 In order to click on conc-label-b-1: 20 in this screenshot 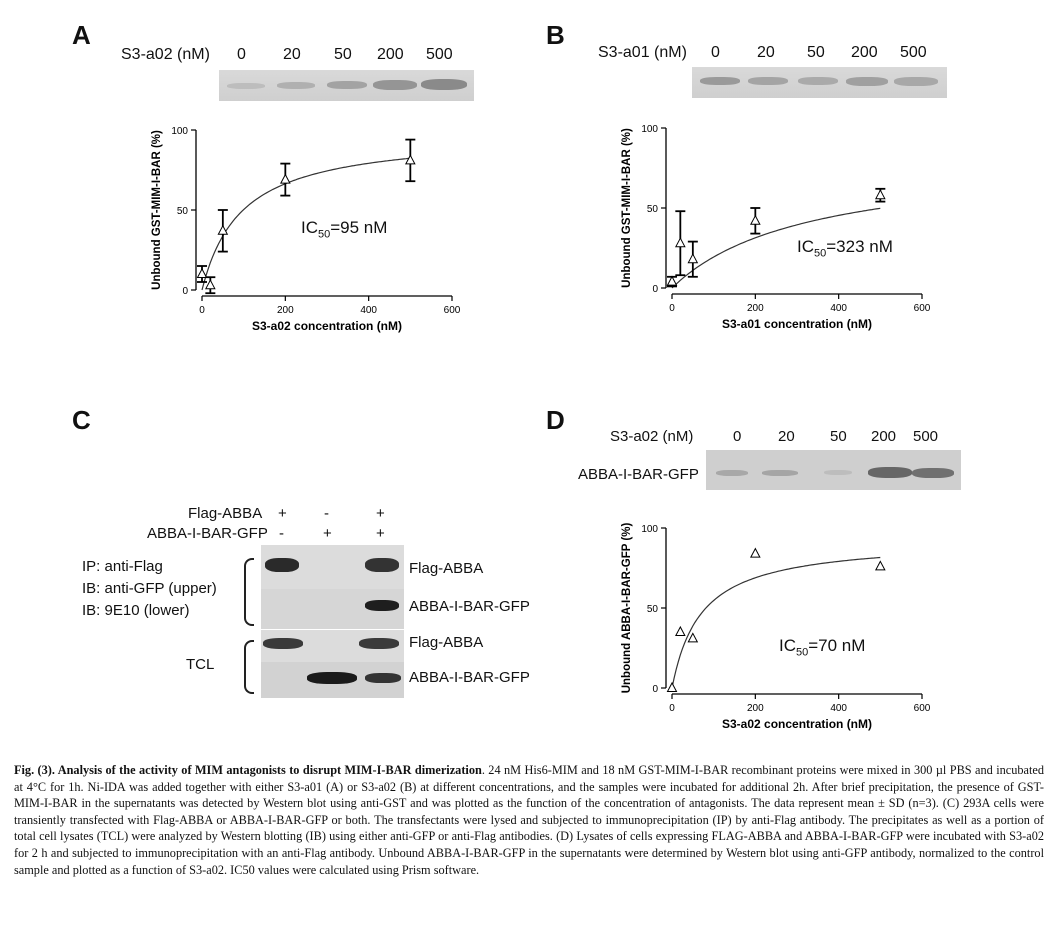, I will do `click(766, 52)`.